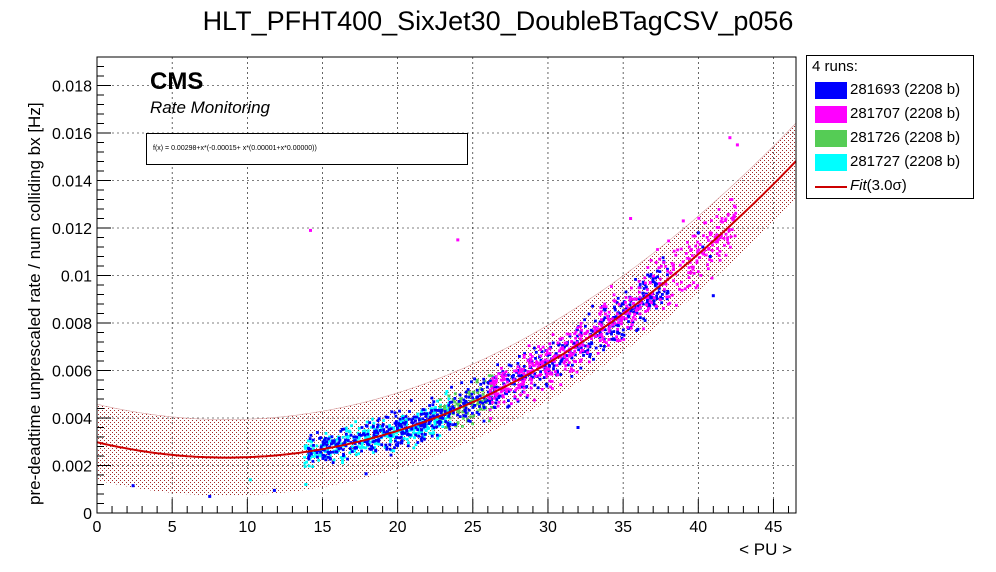 The height and width of the screenshot is (572, 996). Describe the element at coordinates (835, 66) in the screenshot. I see `legend-header: 4 runs:` at that location.